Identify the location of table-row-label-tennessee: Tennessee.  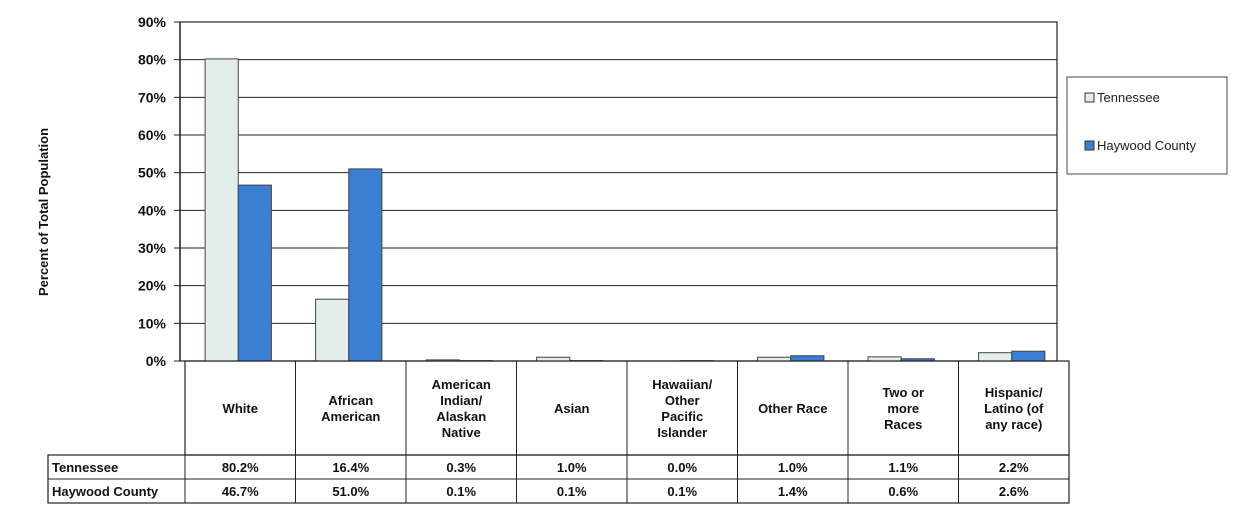
(85, 467).